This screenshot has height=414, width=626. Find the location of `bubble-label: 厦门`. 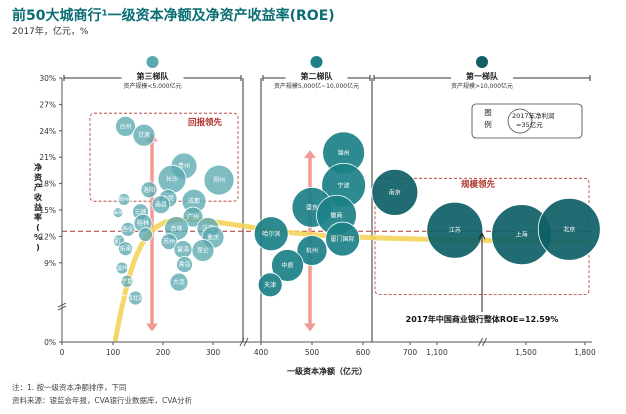

bubble-label: 厦门 is located at coordinates (119, 241).